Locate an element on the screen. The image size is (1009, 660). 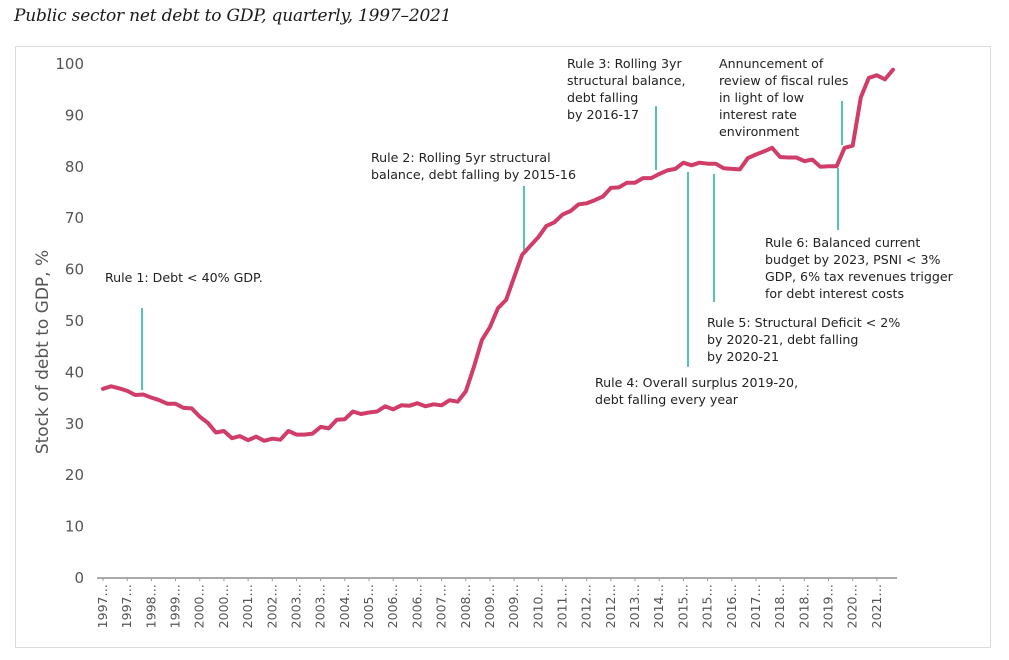
annotation-line: Rule 3: Rolling 3yr is located at coordinates (625, 63).